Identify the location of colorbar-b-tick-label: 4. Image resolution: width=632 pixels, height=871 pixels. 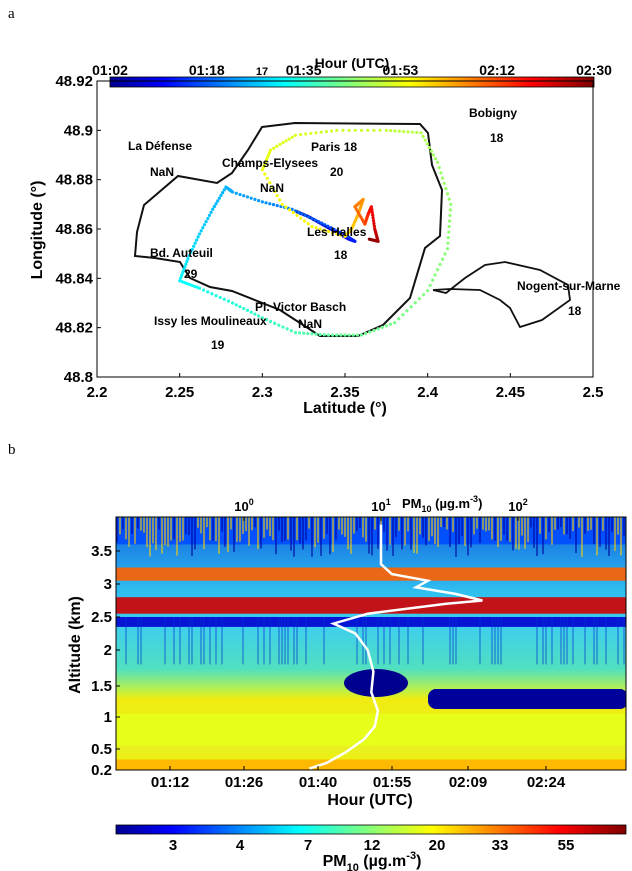
(240, 845).